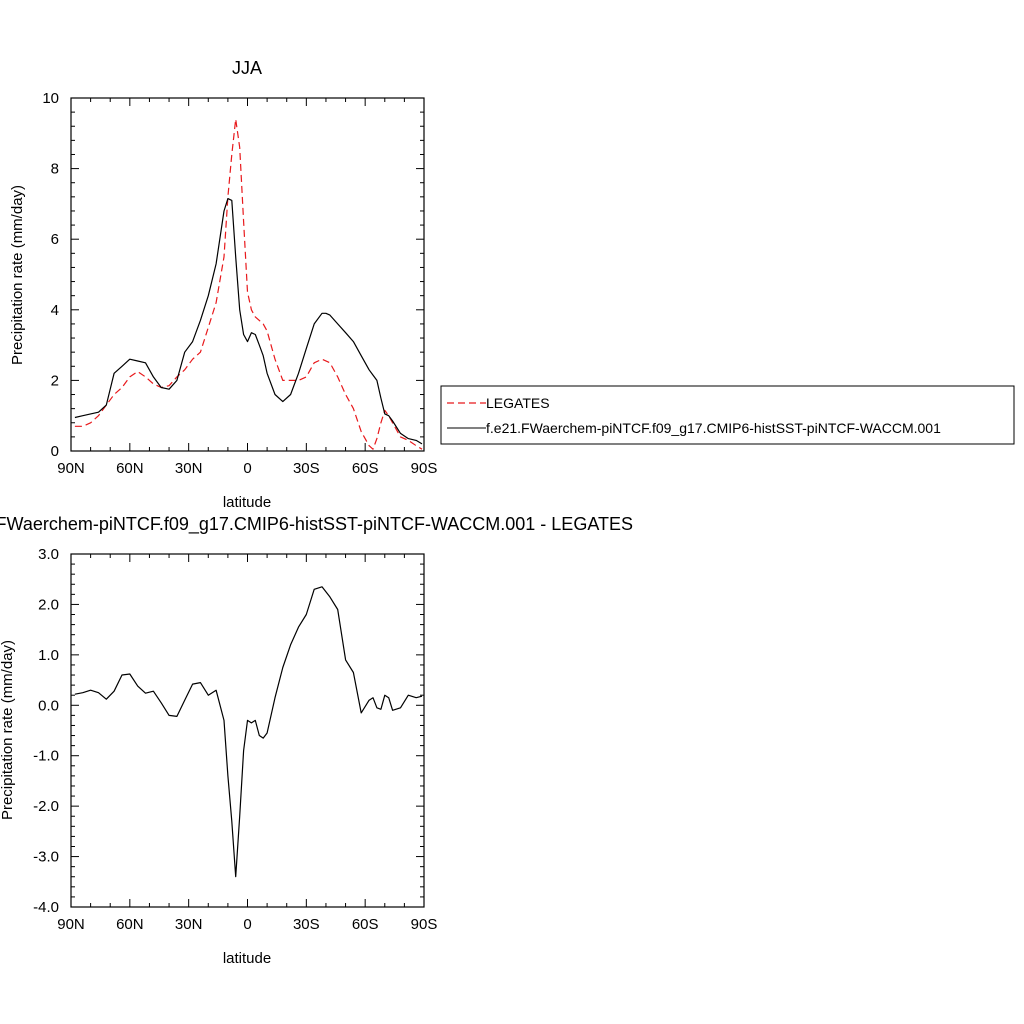  I want to click on y-tick-label: 0, so click(55, 451).